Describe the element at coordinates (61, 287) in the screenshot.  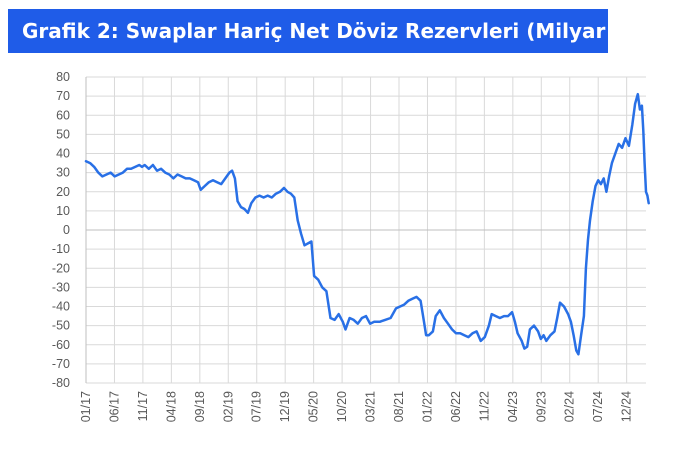
I see `y-tick-label: -30` at that location.